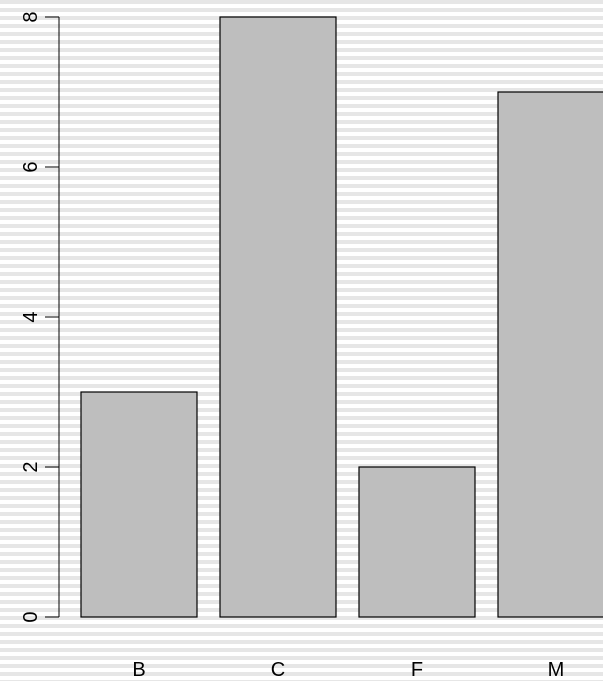 This screenshot has width=603, height=681. I want to click on x-category-label: M, so click(556, 670).